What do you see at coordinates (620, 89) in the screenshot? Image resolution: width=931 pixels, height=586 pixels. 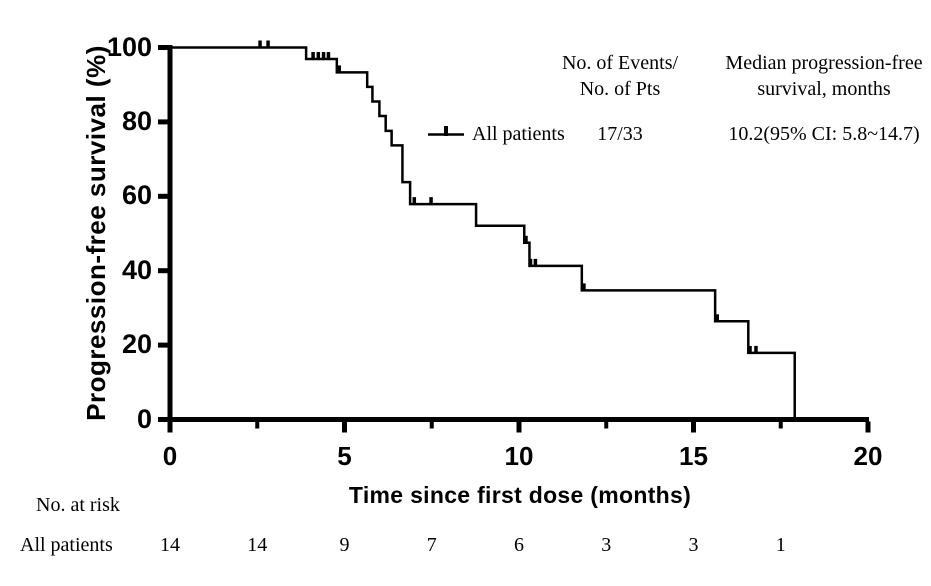 I see `legend-header-events-line2: No. of Pts` at bounding box center [620, 89].